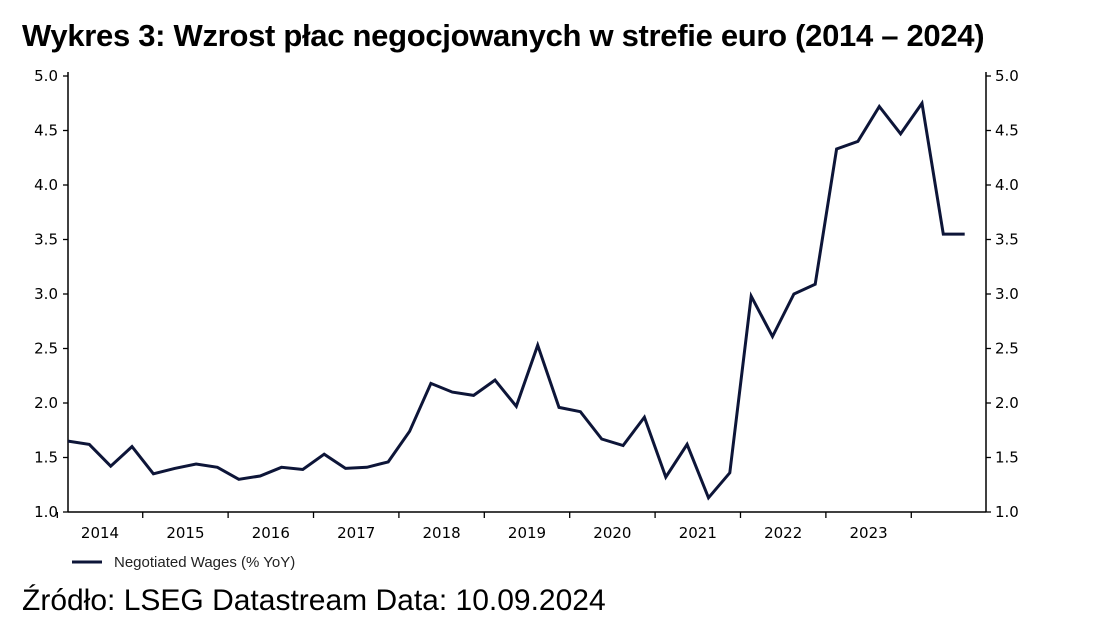 The image size is (1116, 640). I want to click on x-tick-label: 2015, so click(185, 533).